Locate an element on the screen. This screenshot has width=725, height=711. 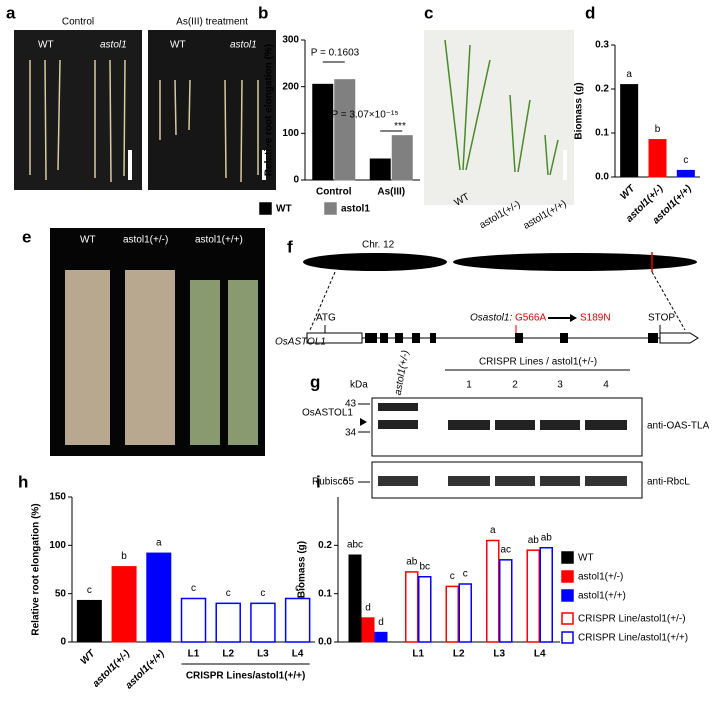
y-tick-label: 150 is located at coordinates (57, 497).